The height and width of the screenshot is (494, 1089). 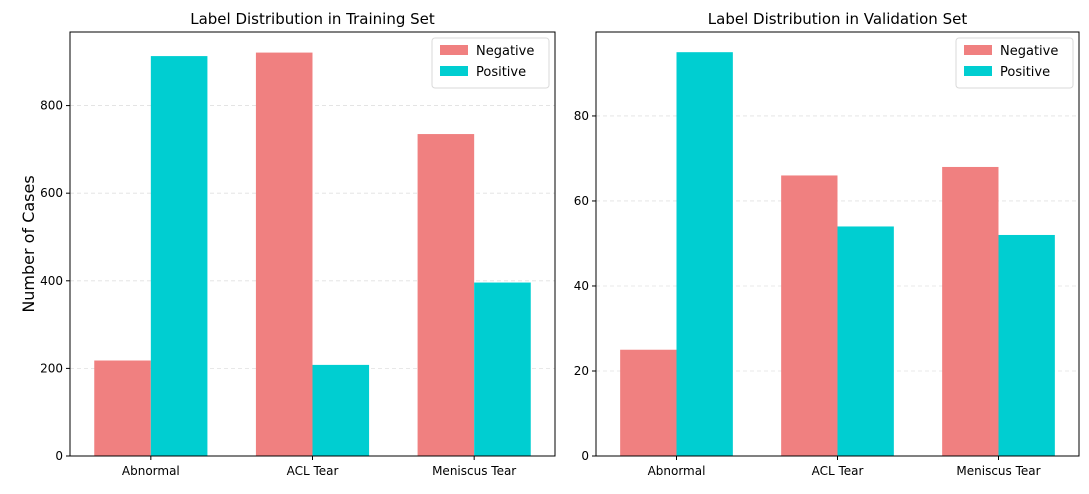 I want to click on train-legend-swatch-negative, so click(x=454, y=50).